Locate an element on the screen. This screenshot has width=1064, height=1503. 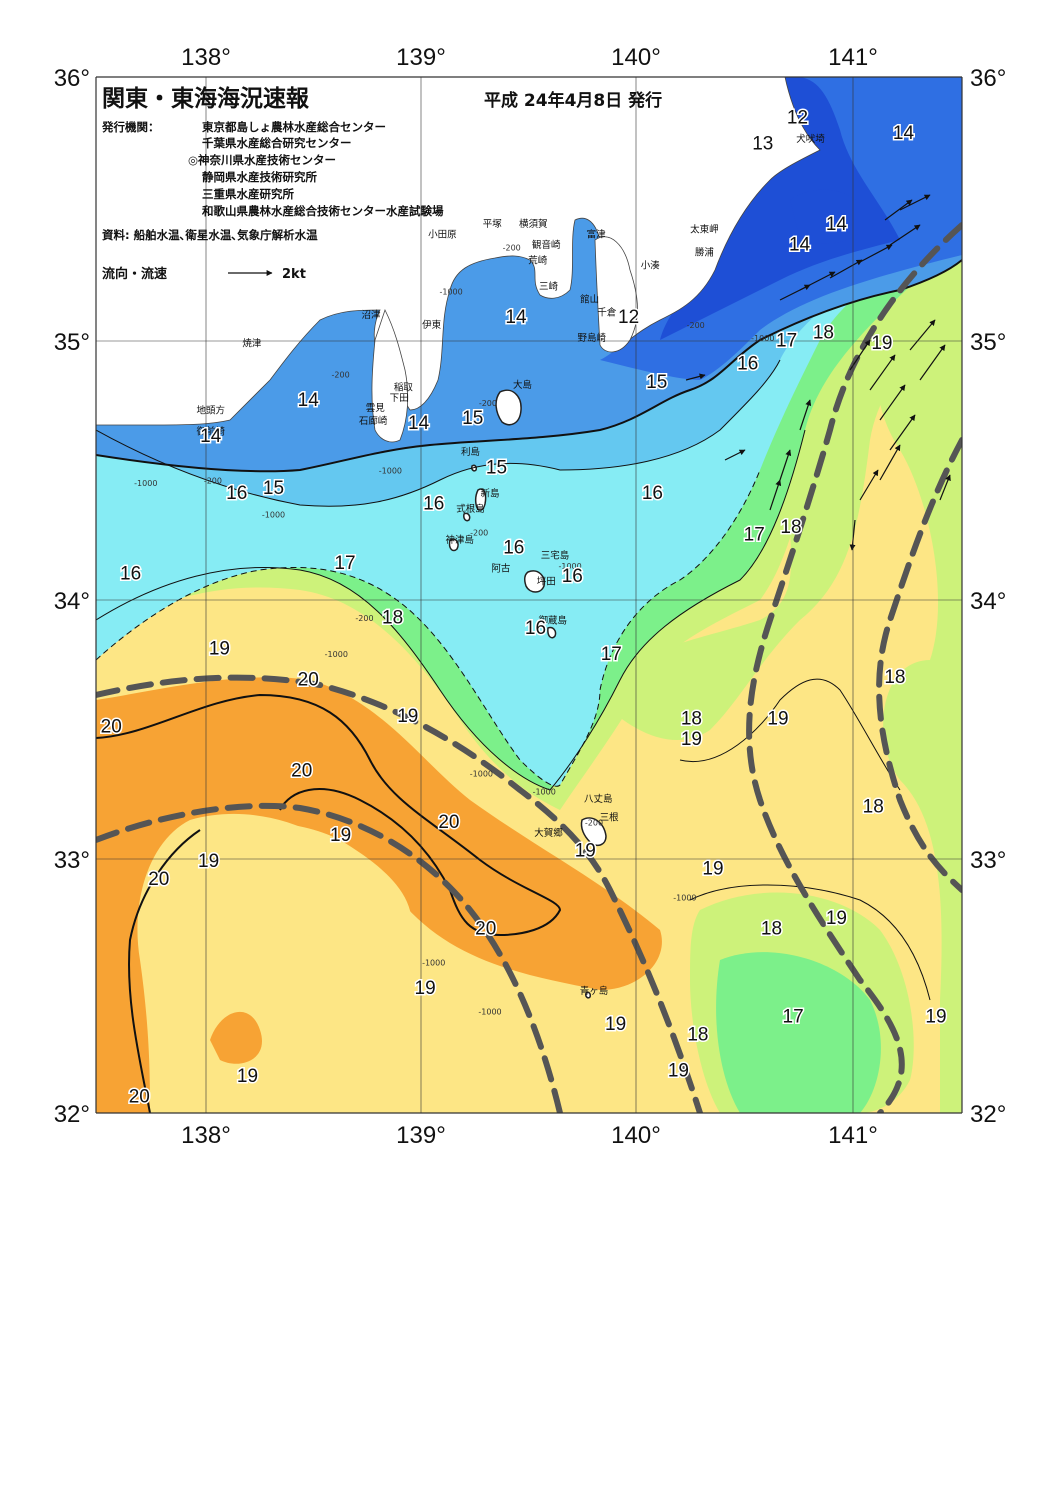
place-name: 大賀郷 is located at coordinates (548, 833).